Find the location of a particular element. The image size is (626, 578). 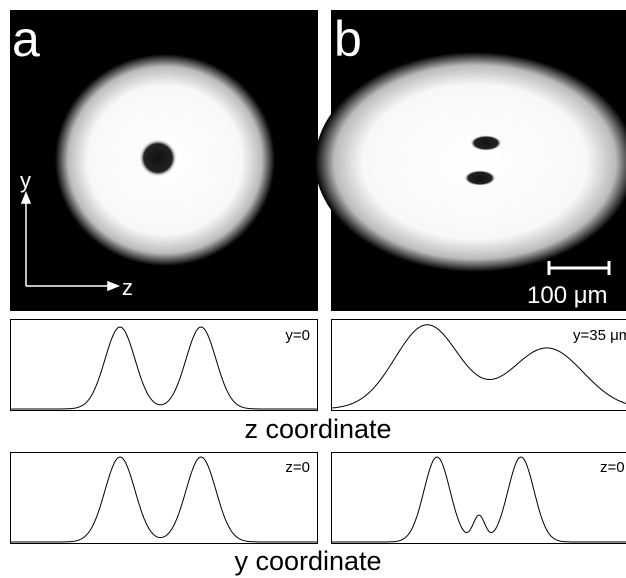

profile-tag: y=35 μm is located at coordinates (599, 335).